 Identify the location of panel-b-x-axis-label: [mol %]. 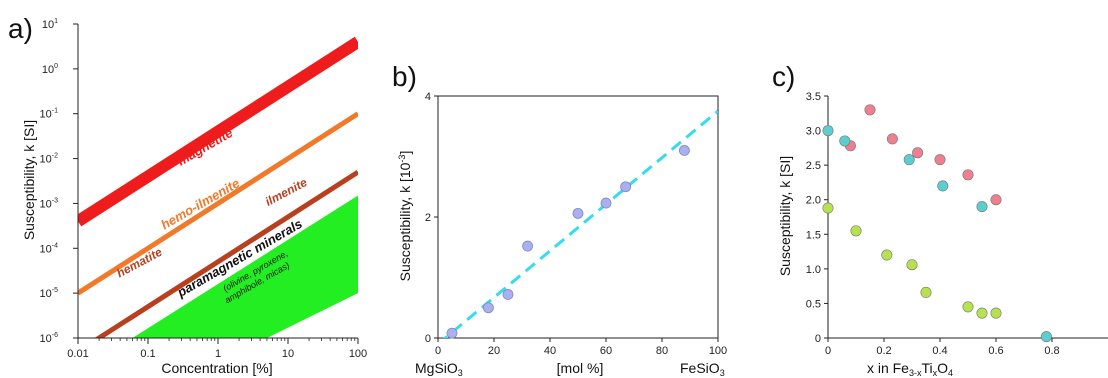
(580, 368).